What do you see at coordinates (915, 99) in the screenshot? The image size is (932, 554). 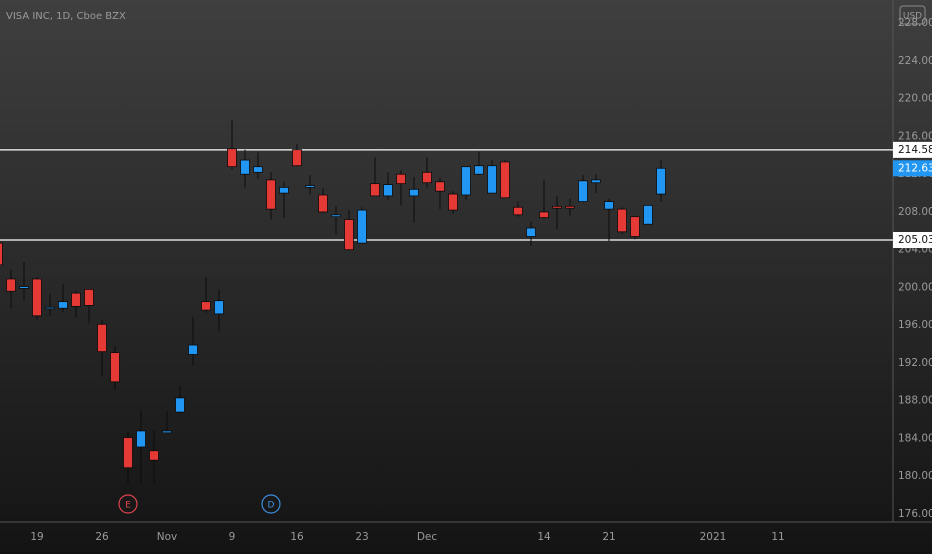 I see `y-tick-label: 220.00` at bounding box center [915, 99].